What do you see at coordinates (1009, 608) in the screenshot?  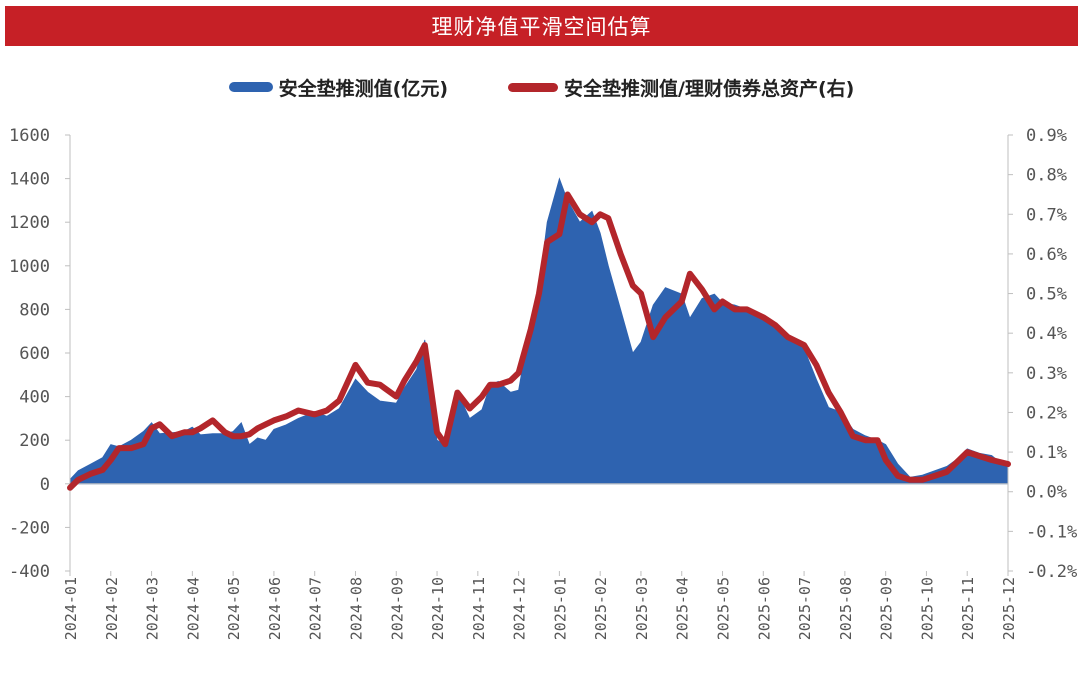 I see `x-tick-label: 2025-12` at bounding box center [1009, 608].